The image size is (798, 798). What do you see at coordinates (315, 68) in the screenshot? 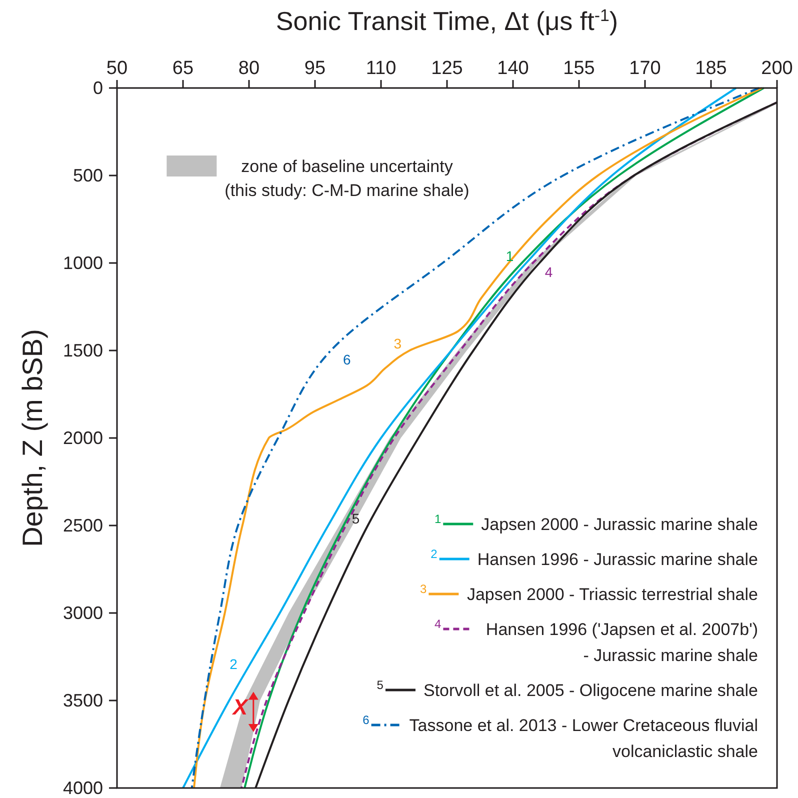
I see `x-tick-label: 95` at bounding box center [315, 68].